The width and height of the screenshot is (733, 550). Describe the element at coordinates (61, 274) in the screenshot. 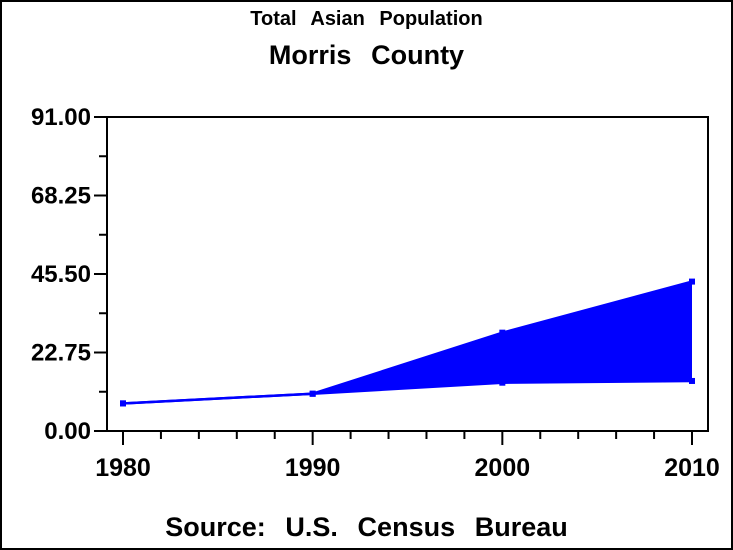

I see `y-tick-label: 45.50` at that location.